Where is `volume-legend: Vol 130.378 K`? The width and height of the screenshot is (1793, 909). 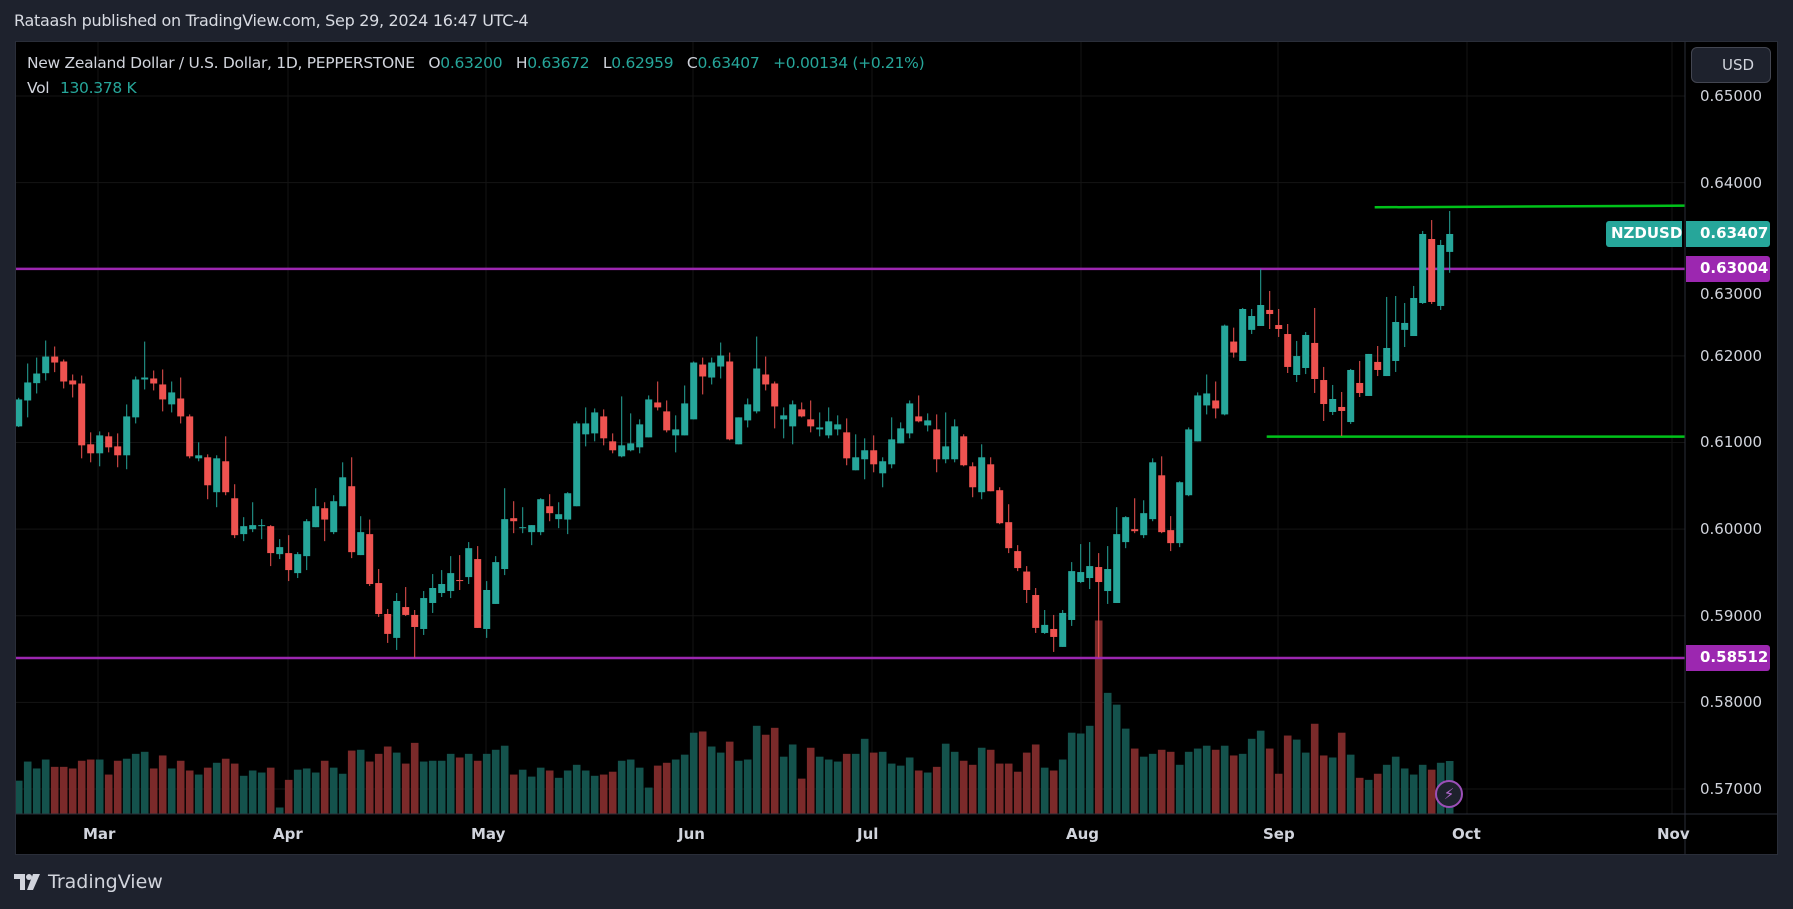
volume-legend: Vol 130.378 K is located at coordinates (82, 88).